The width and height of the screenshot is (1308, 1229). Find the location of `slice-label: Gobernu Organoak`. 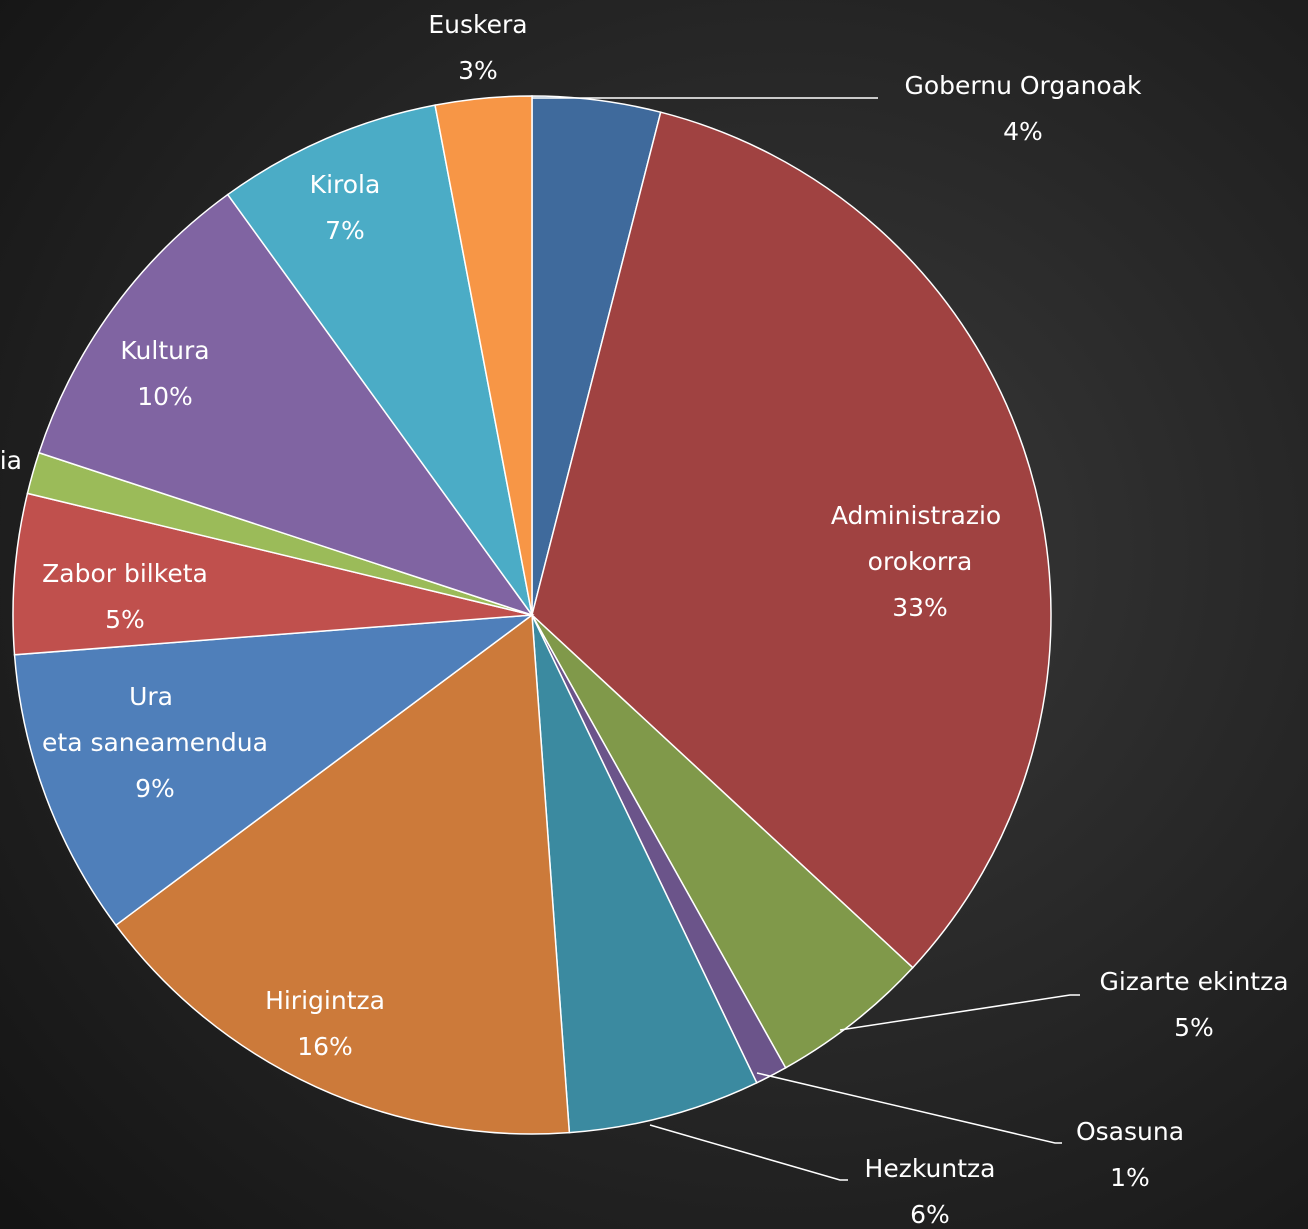

slice-label: Gobernu Organoak is located at coordinates (1023, 85).